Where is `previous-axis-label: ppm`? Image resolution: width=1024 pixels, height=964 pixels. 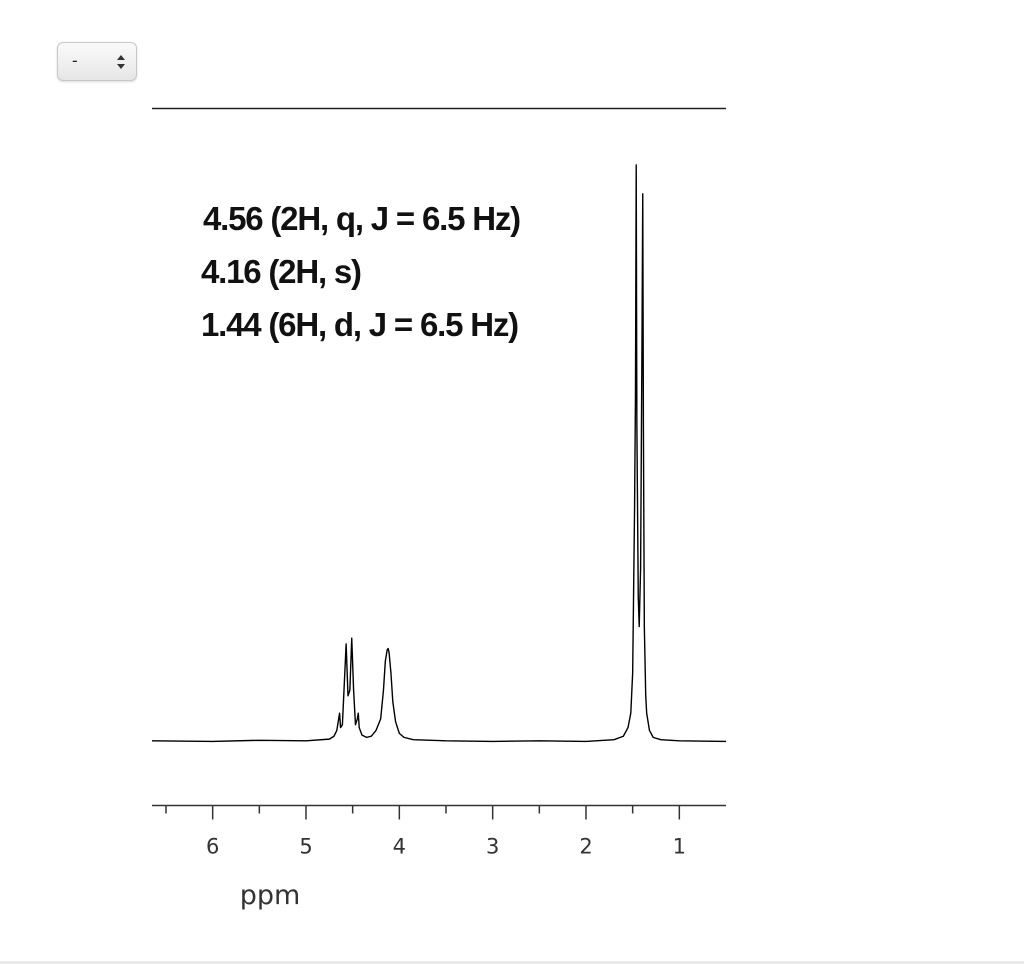 previous-axis-label: ppm is located at coordinates (490, 0).